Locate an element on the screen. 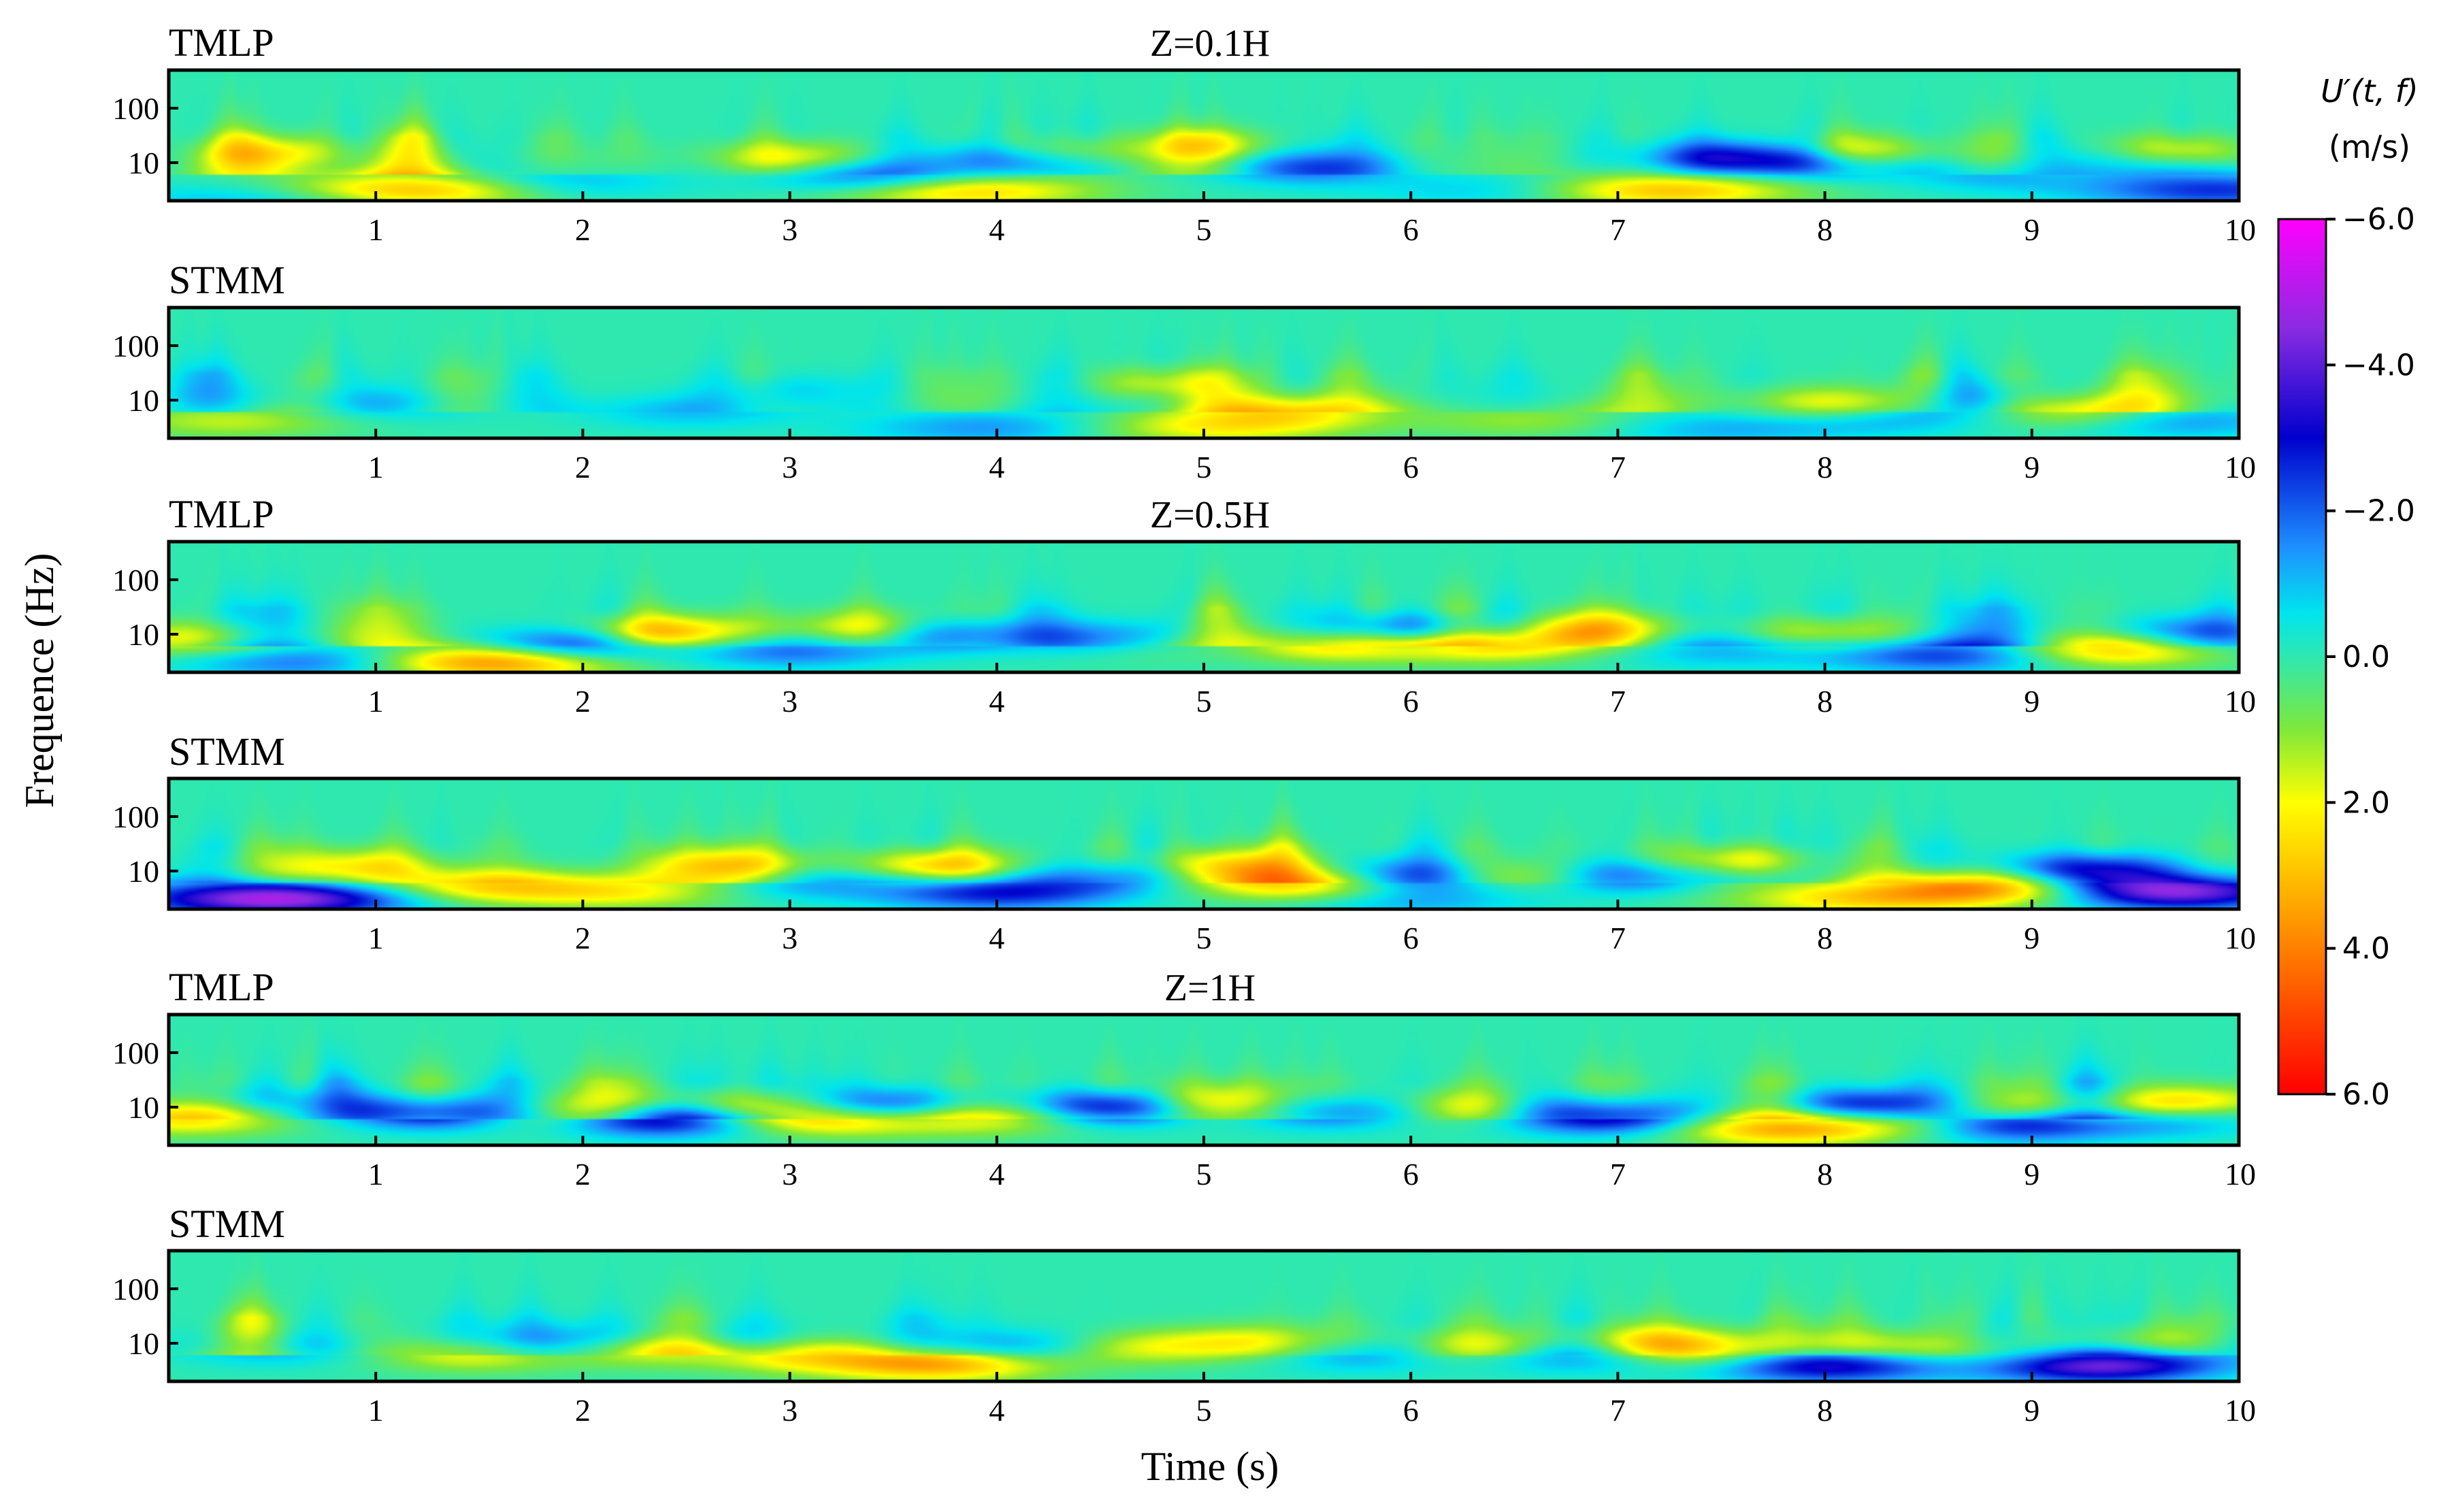 The image size is (2441, 1512). panel-3-ytick-label: 100 is located at coordinates (135, 580).